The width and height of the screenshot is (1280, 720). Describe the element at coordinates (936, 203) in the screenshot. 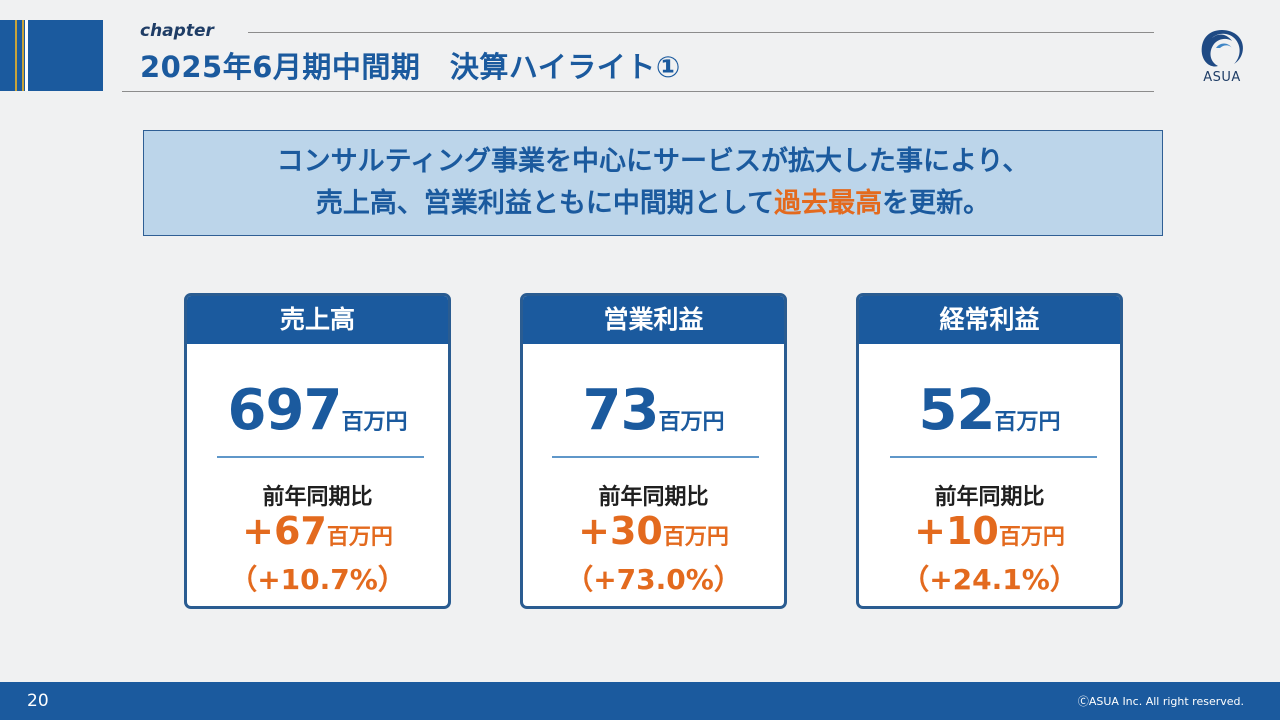

I see `summary-line-2-end: を更新。` at that location.